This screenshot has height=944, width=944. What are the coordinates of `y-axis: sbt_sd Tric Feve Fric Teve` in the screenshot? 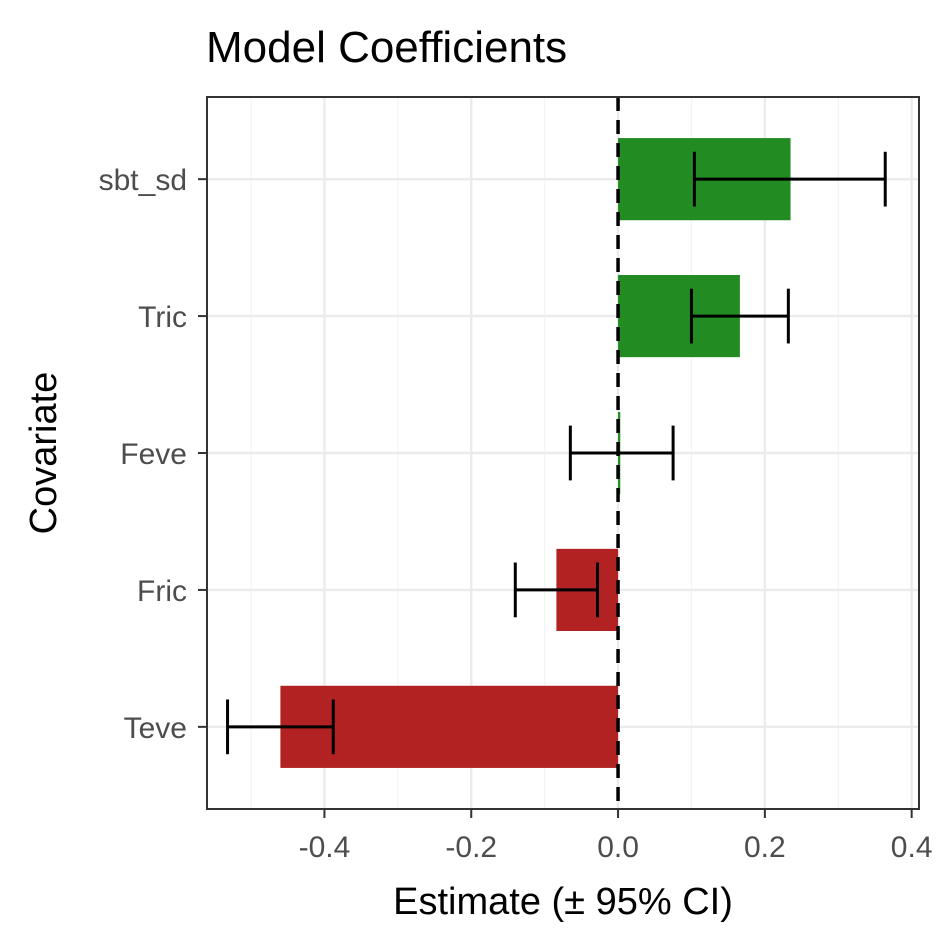 It's located at (153, 454).